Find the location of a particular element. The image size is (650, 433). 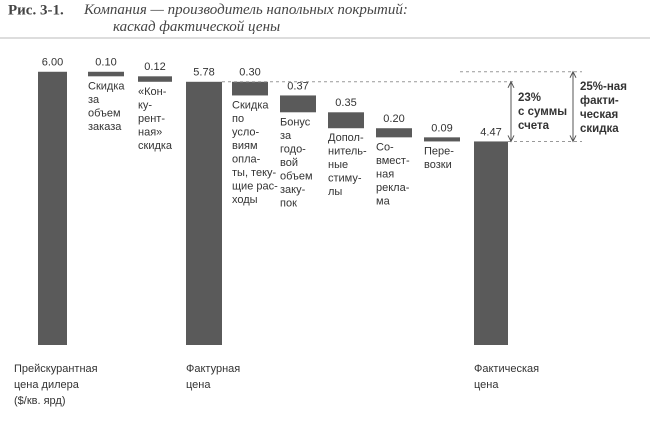

value-label: 0.35 is located at coordinates (345, 103).